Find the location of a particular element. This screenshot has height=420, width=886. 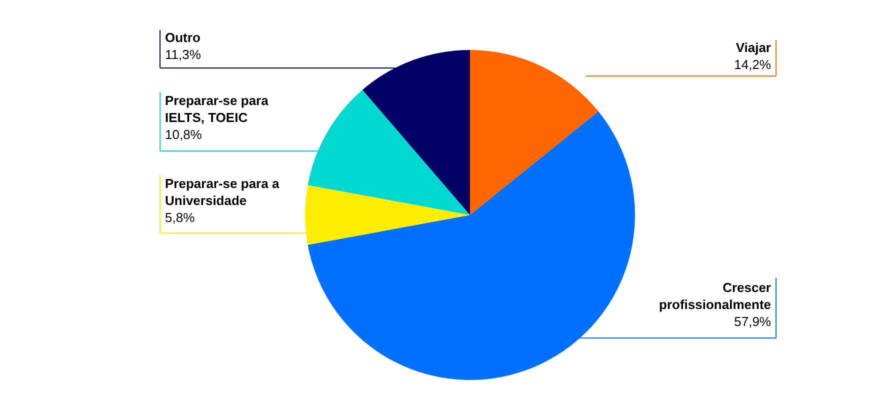

data-label: 5,8% is located at coordinates (180, 217).